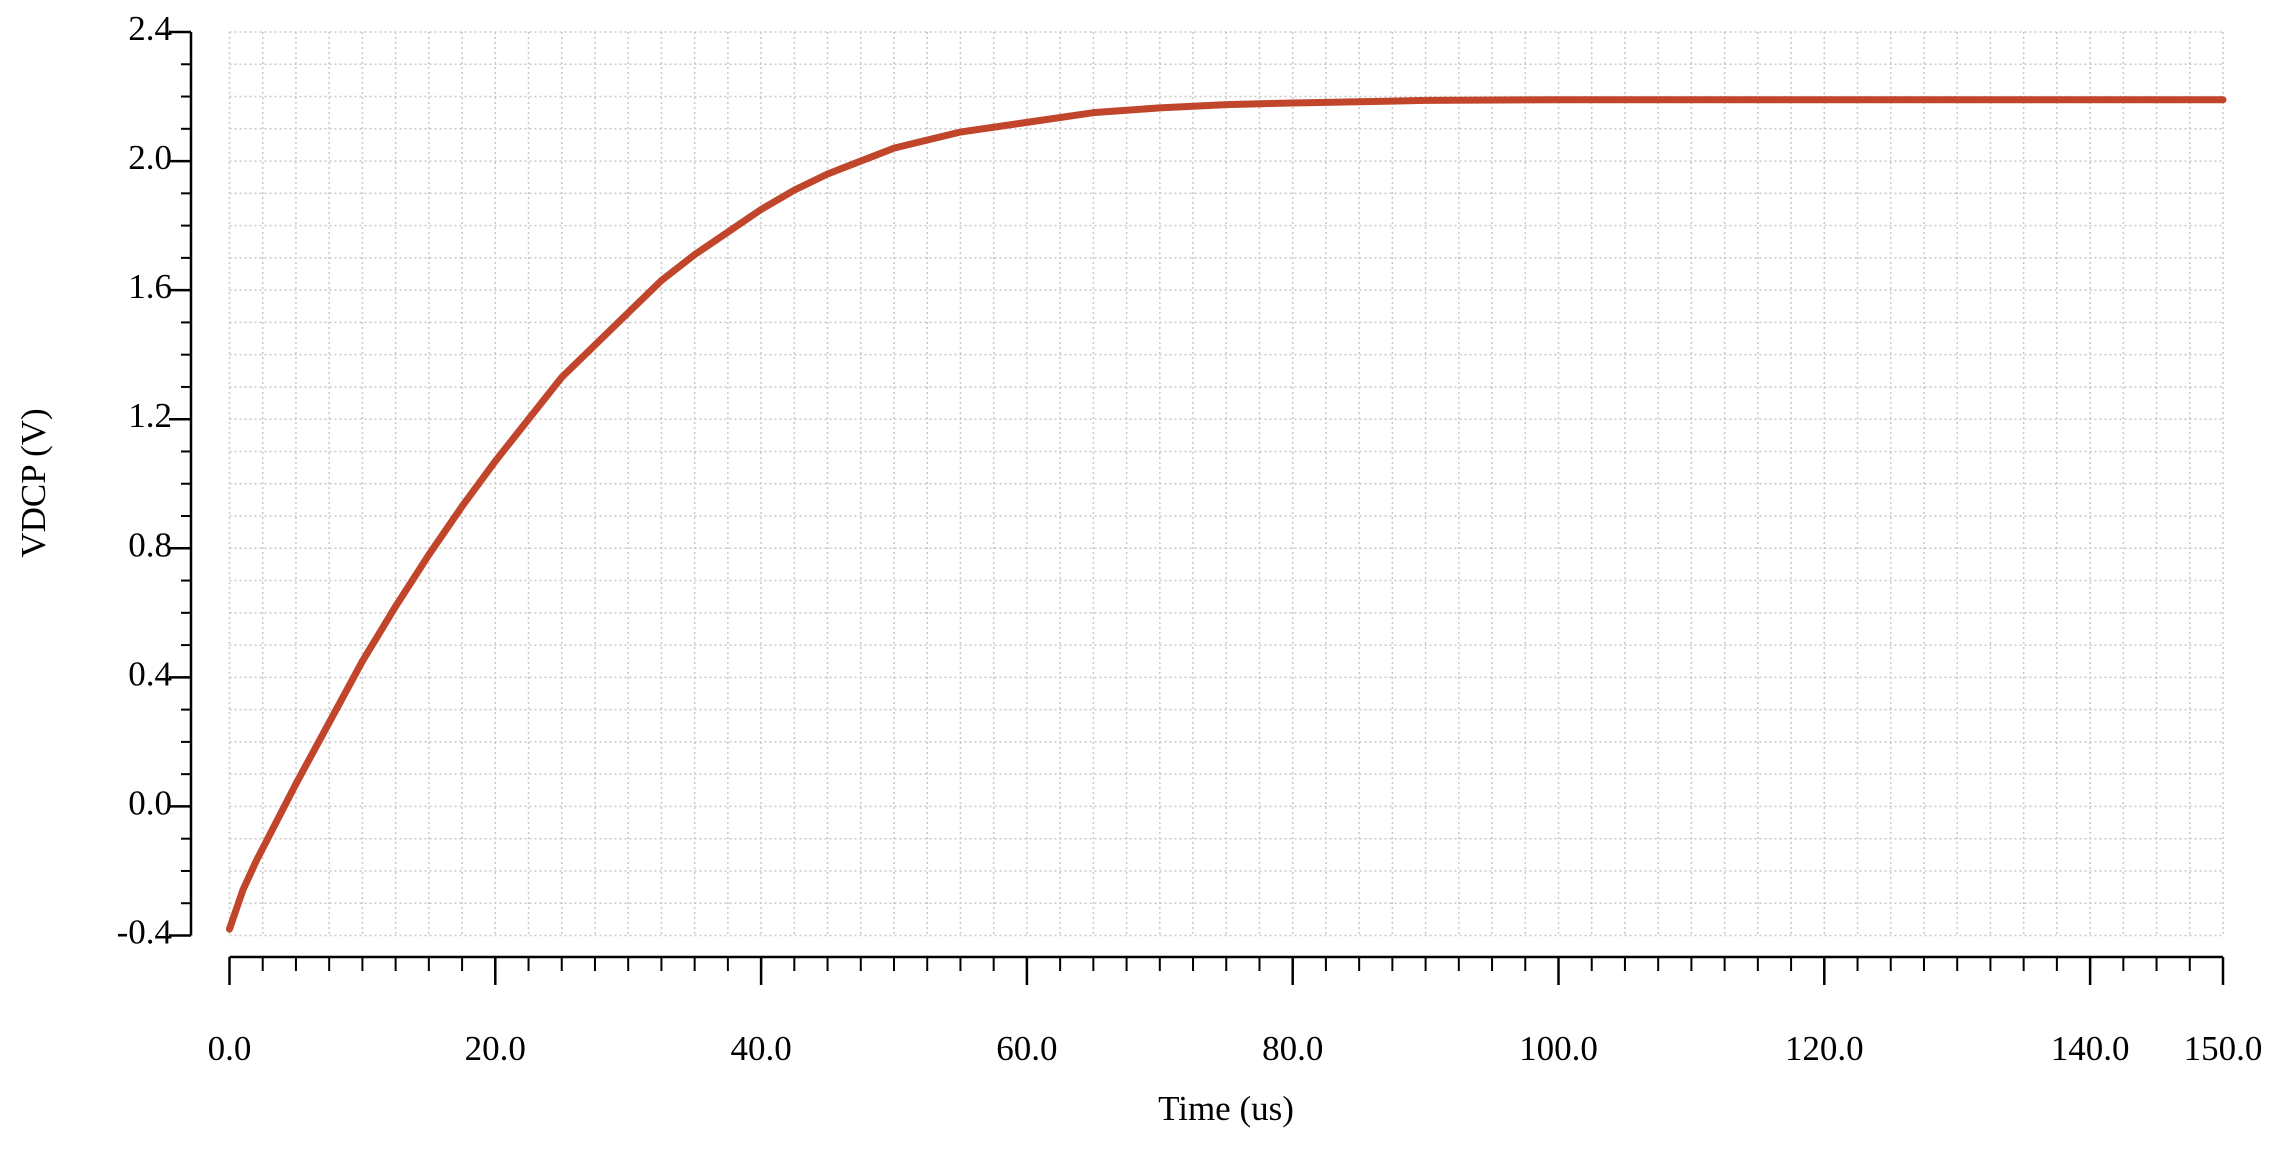 This screenshot has height=1151, width=2292. What do you see at coordinates (2090, 1048) in the screenshot?
I see `x-tick-label: 140.0` at bounding box center [2090, 1048].